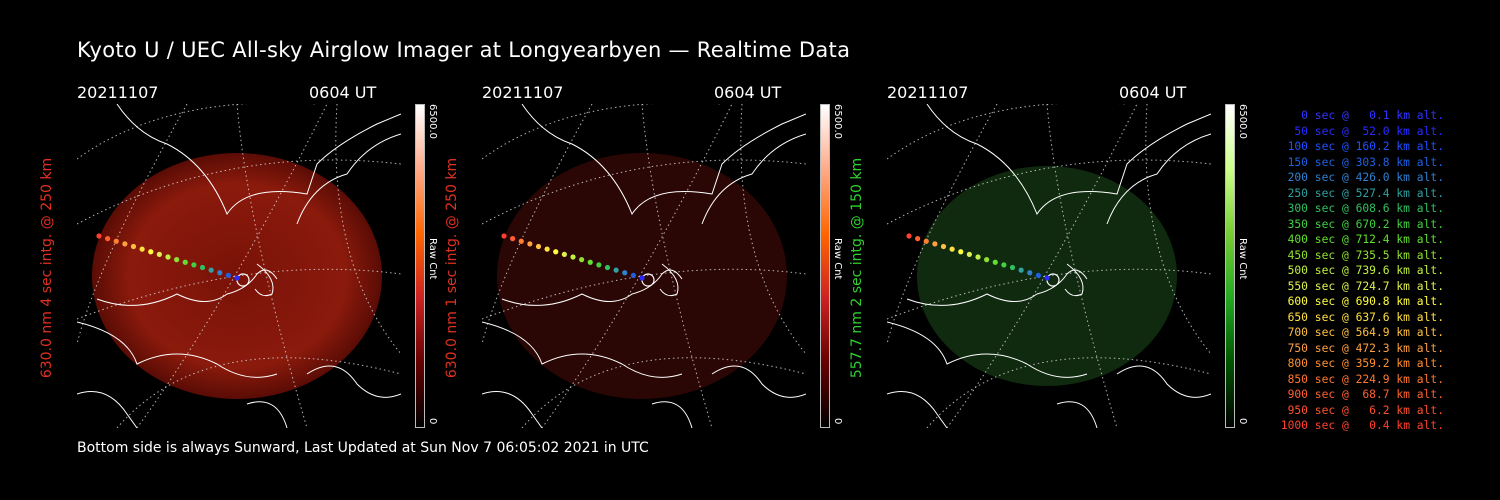 The height and width of the screenshot is (500, 1500). Describe the element at coordinates (857, 268) in the screenshot. I see `panel-ylabel-text: 557.7 nm 2 sec intg. @ 150 km` at that location.